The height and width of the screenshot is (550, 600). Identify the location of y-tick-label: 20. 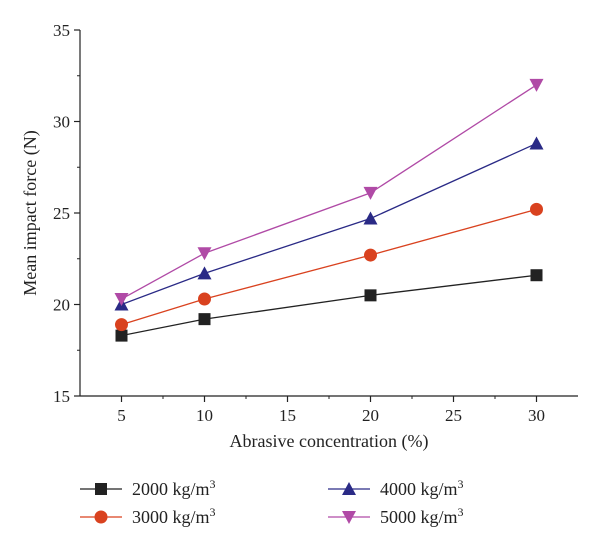
(61, 305).